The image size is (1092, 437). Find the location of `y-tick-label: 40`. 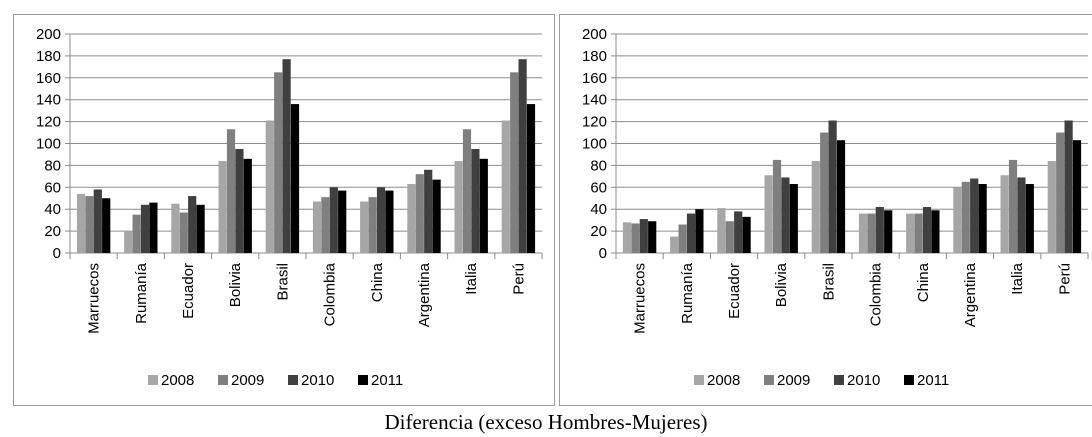

y-tick-label: 40 is located at coordinates (52, 209).